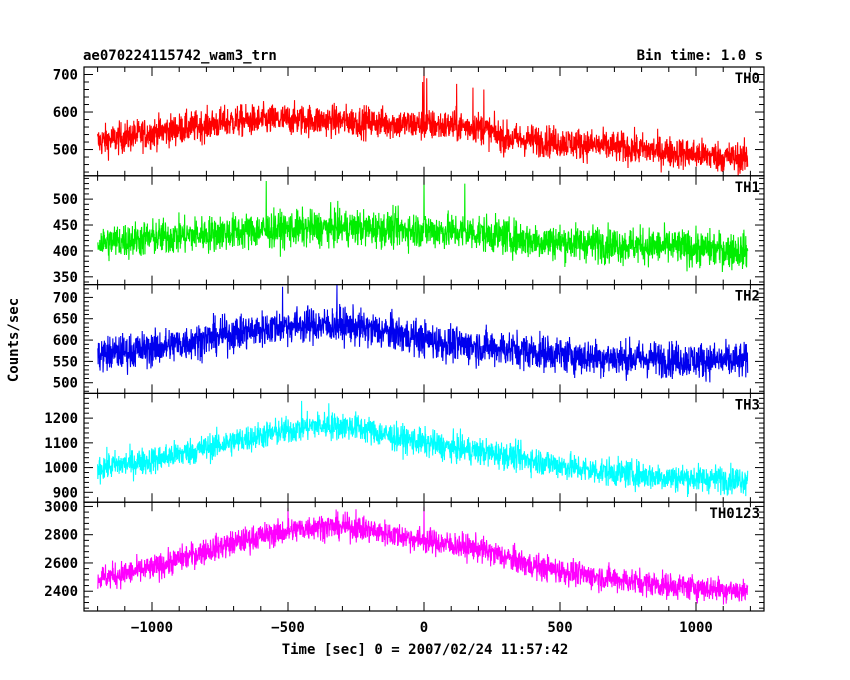 The width and height of the screenshot is (850, 680). I want to click on y-tick-label: 350, so click(65, 278).